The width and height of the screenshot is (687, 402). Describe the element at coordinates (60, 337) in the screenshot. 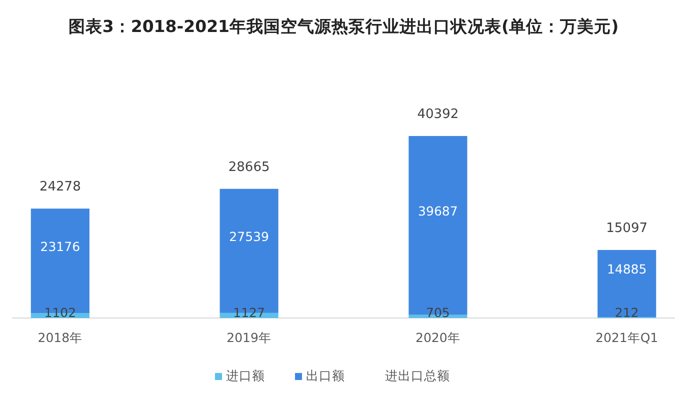

I see `x-tick-label: 2018年` at that location.